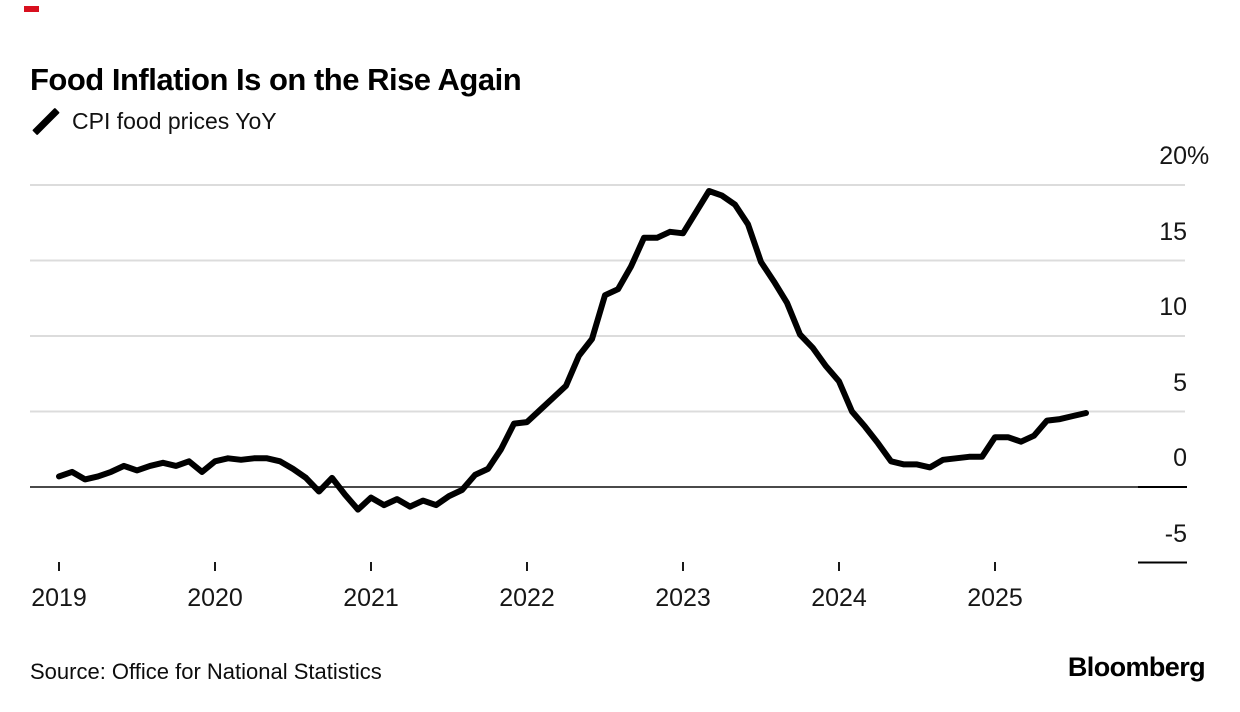 This screenshot has width=1240, height=712. What do you see at coordinates (995, 598) in the screenshot?
I see `x-axis-label: 2025` at bounding box center [995, 598].